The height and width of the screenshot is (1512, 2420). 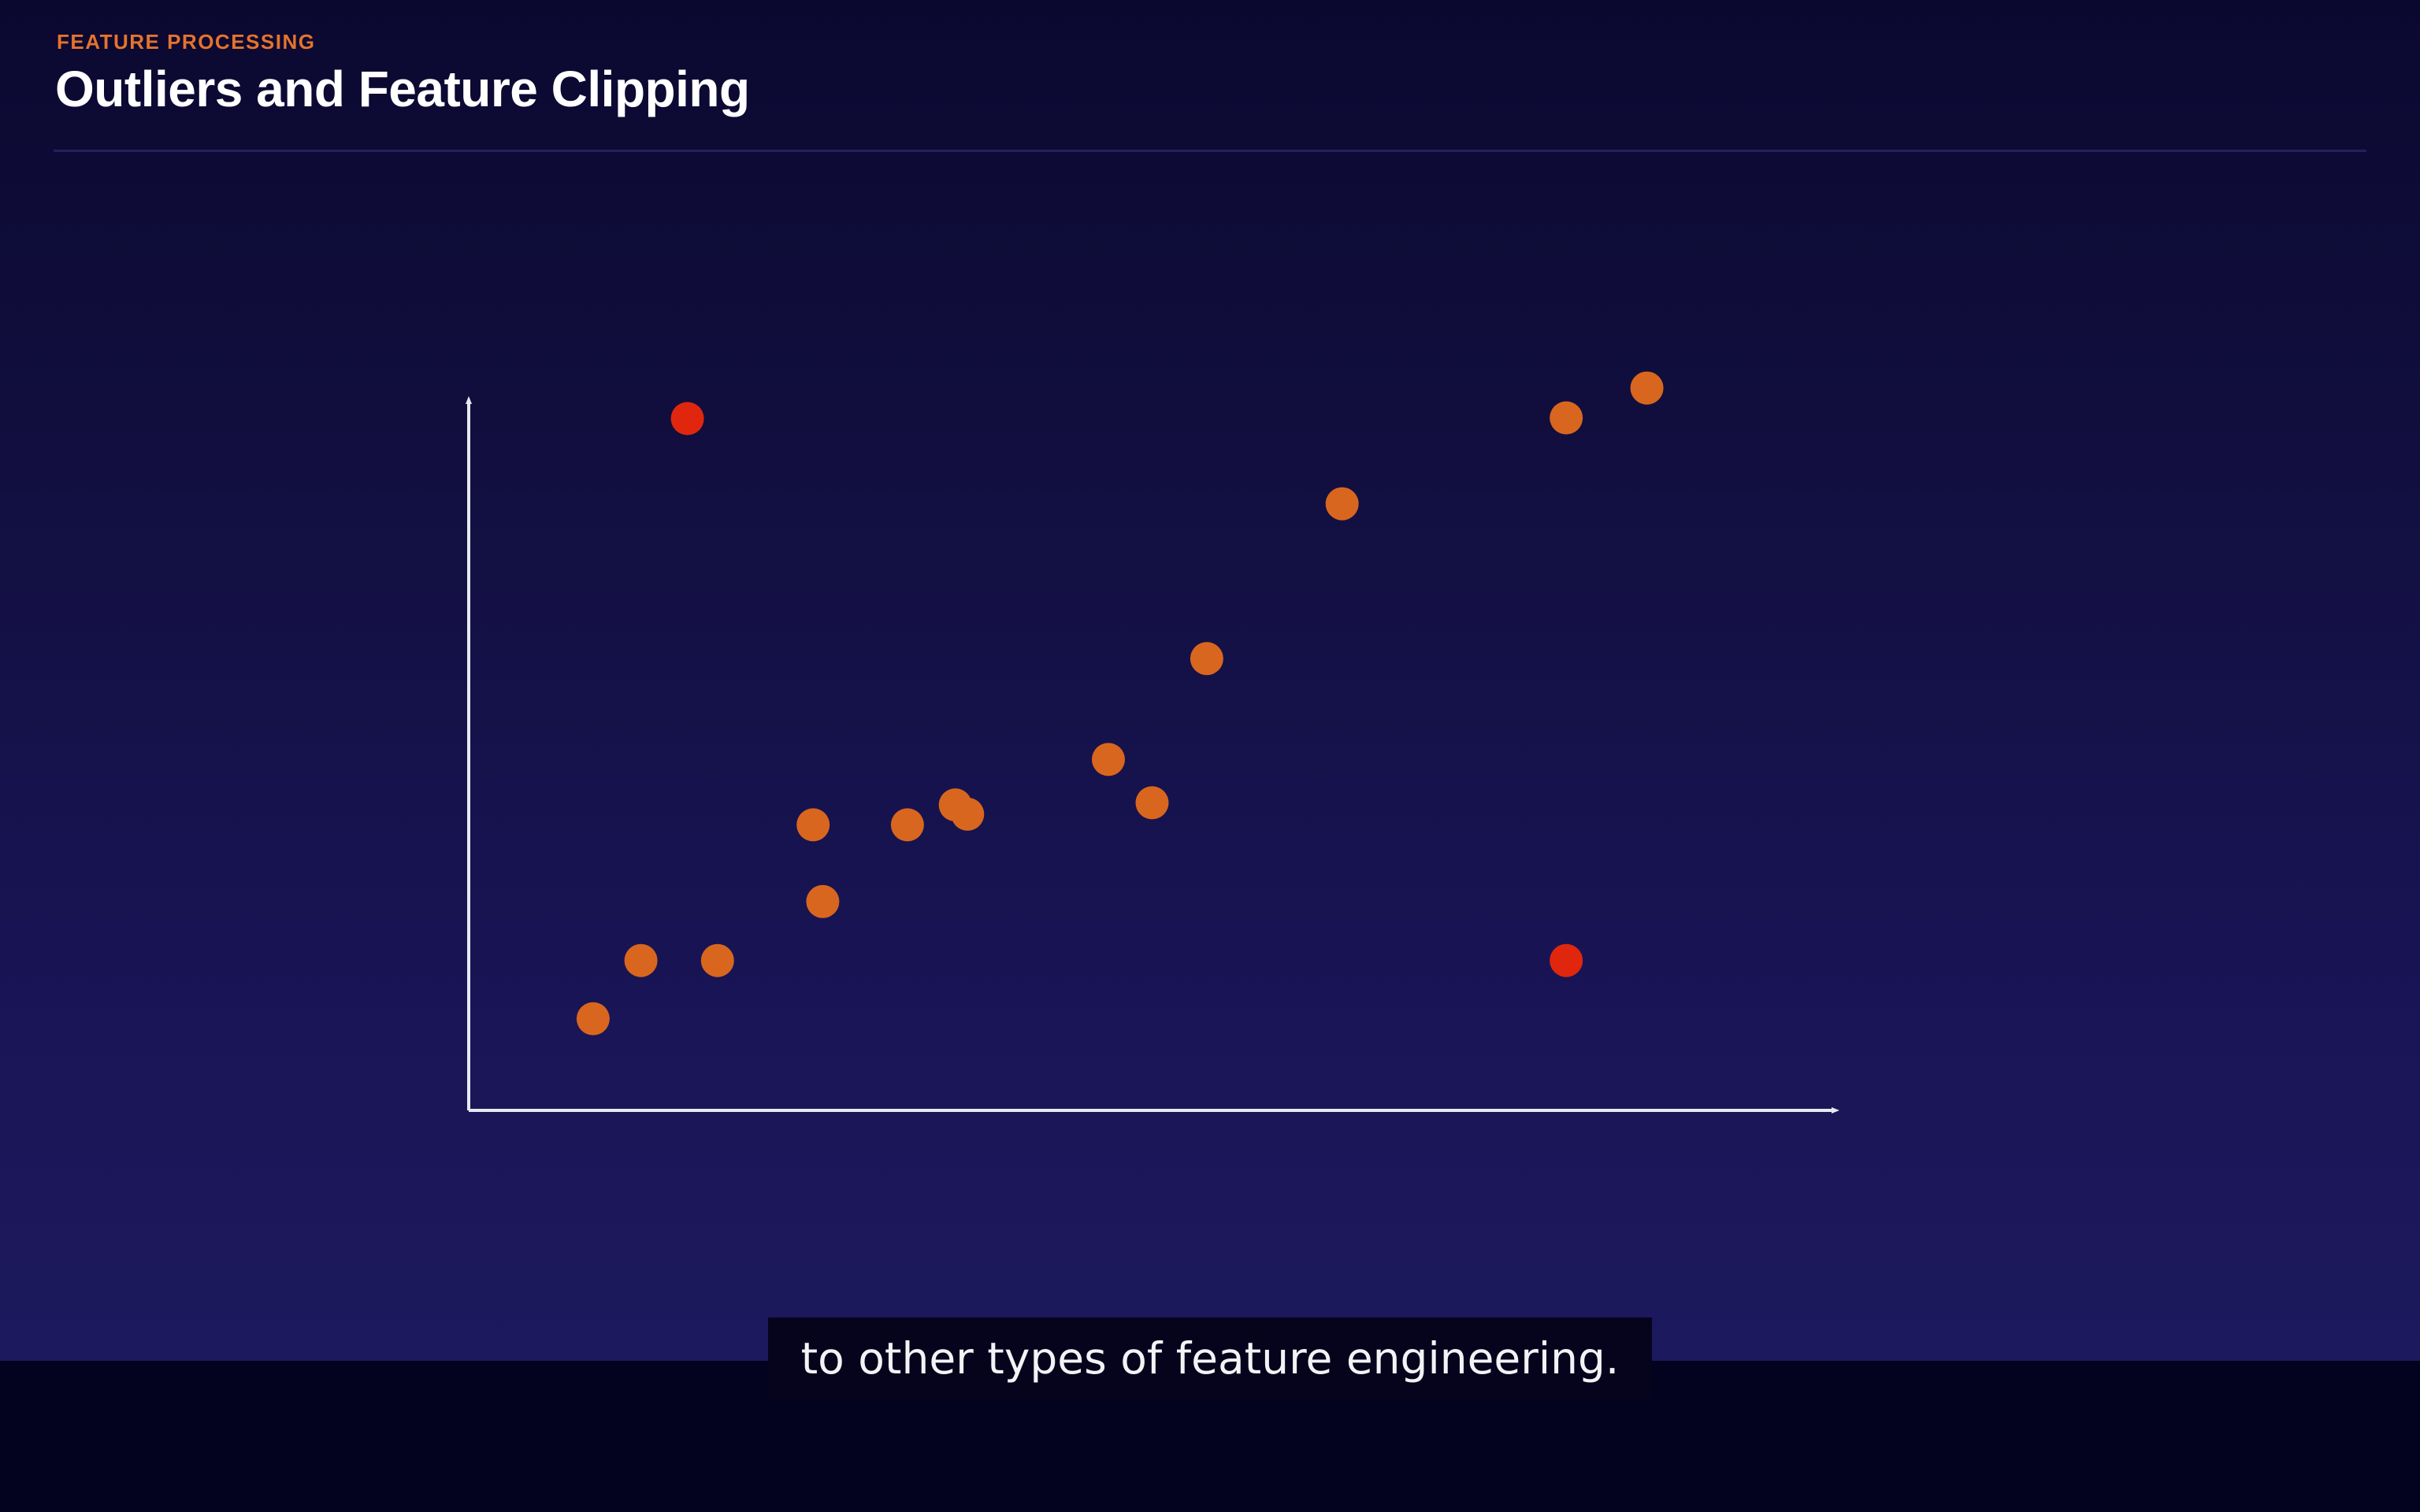 I want to click on slide-title: Outliers and Feature Clipping, so click(x=402, y=89).